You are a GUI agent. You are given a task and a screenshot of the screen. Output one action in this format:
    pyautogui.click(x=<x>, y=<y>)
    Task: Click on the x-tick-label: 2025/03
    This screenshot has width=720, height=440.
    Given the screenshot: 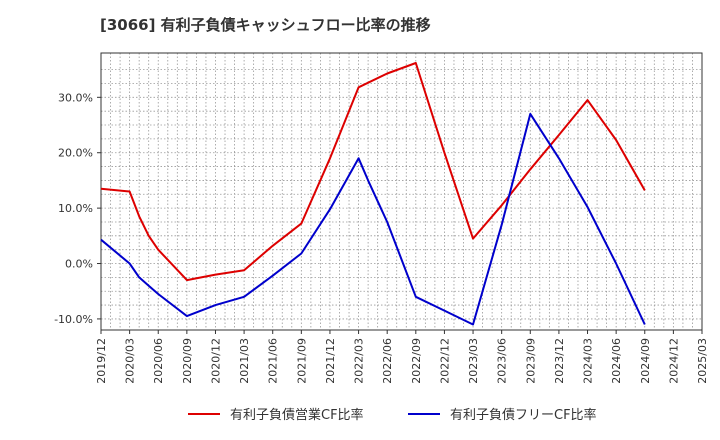 What is the action you would take?
    pyautogui.click(x=702, y=361)
    